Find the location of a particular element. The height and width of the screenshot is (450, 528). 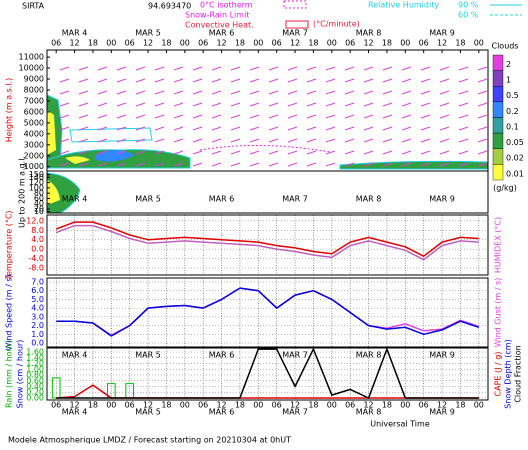

cloud-blob is located at coordinates (115, 156).